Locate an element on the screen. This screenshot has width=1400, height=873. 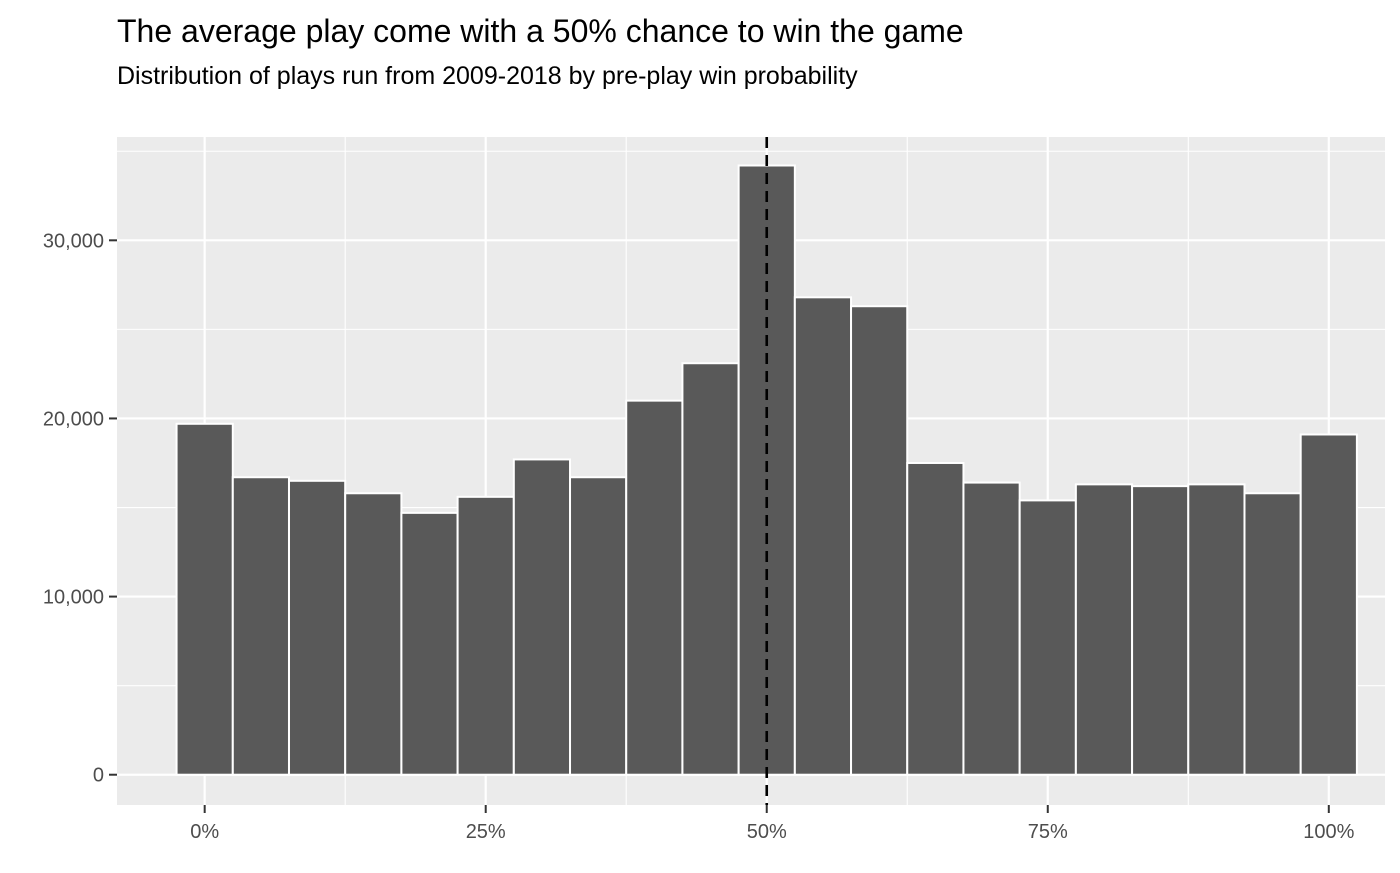
x-tick-label: 100% is located at coordinates (1328, 832).